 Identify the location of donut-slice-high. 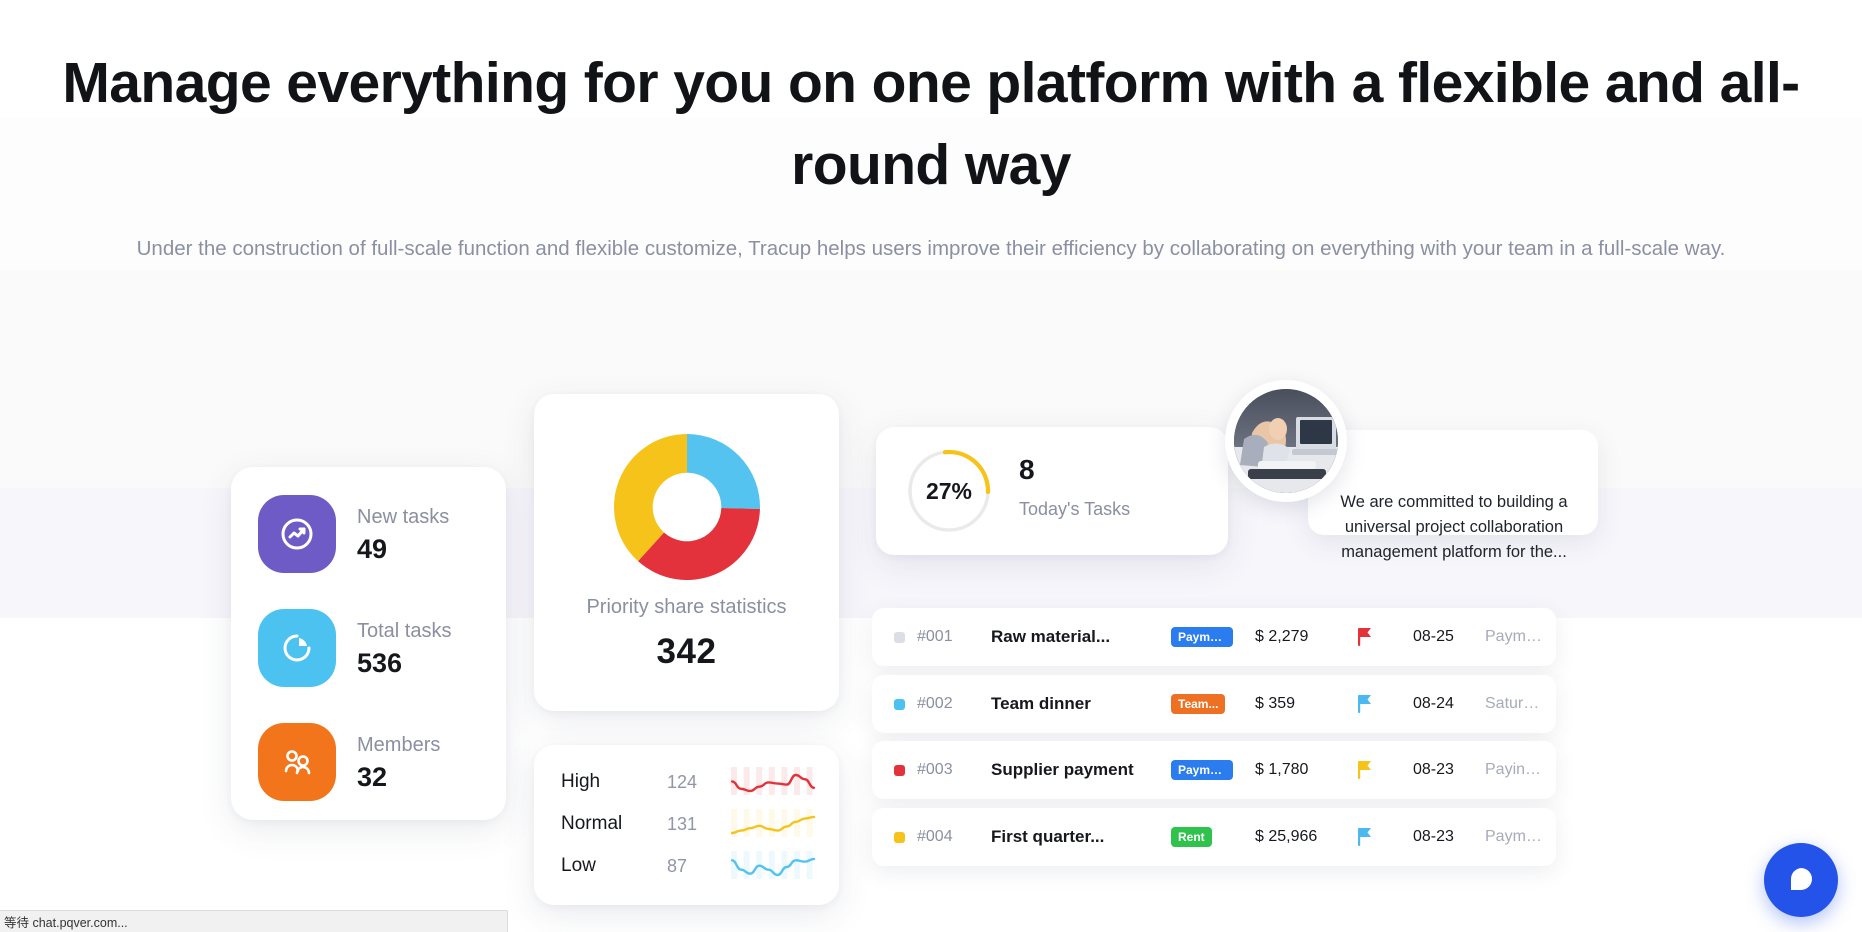
(698, 543).